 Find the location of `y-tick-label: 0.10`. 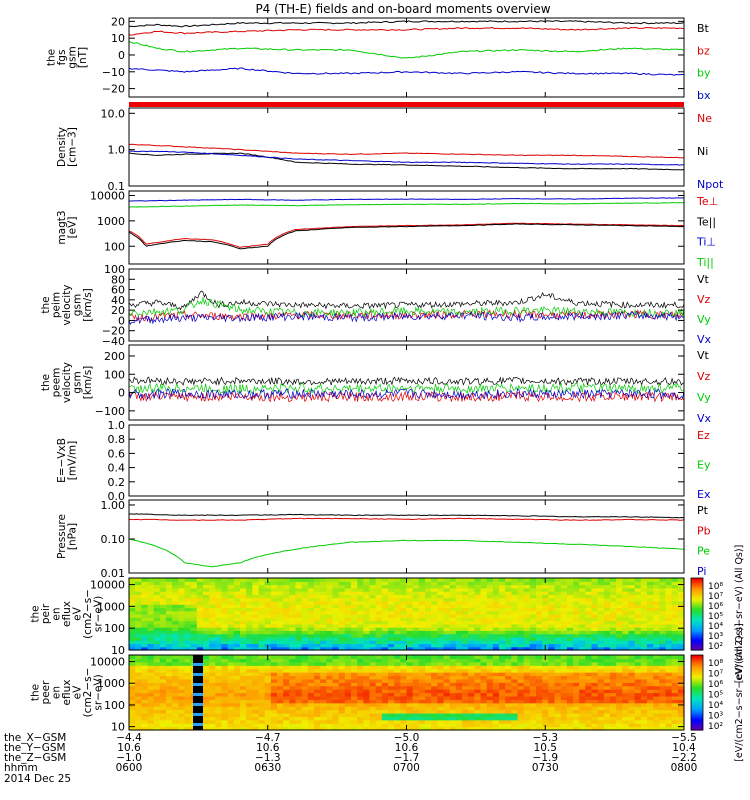

y-tick-label: 0.10 is located at coordinates (113, 539).